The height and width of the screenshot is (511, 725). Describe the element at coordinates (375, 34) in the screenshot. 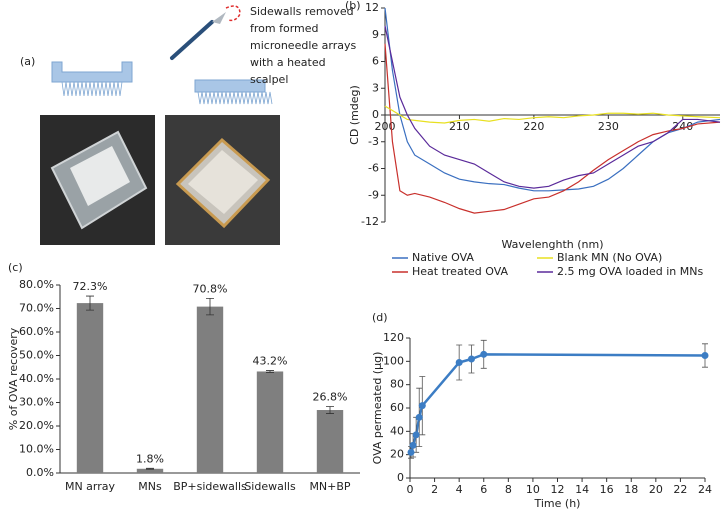

I see `y-tick-label: 9` at that location.